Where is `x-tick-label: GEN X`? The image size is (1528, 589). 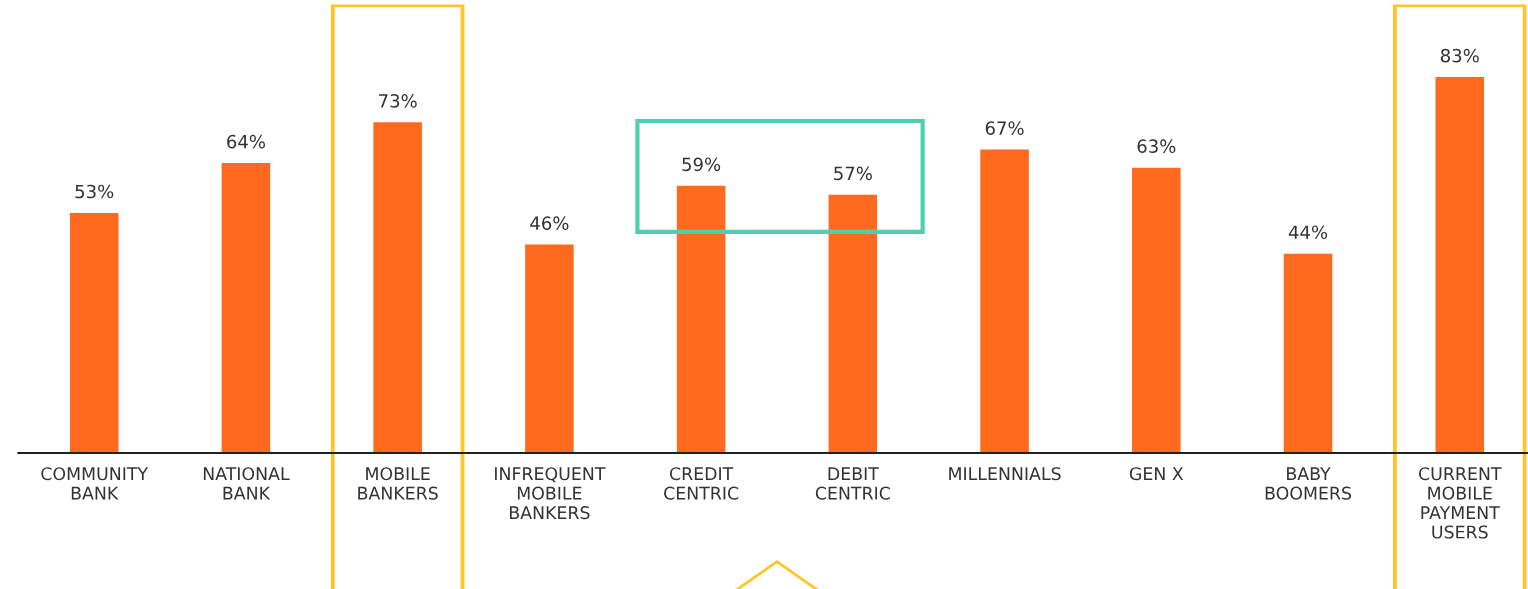
x-tick-label: GEN X is located at coordinates (1156, 474).